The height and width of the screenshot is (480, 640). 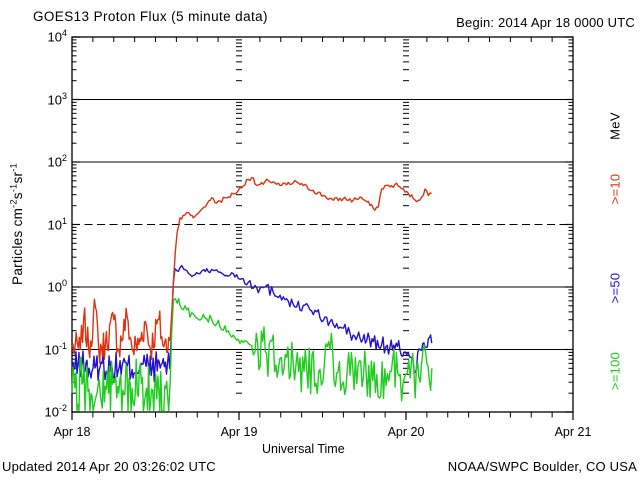 I want to click on y-tick-label: 10², so click(x=57, y=161).